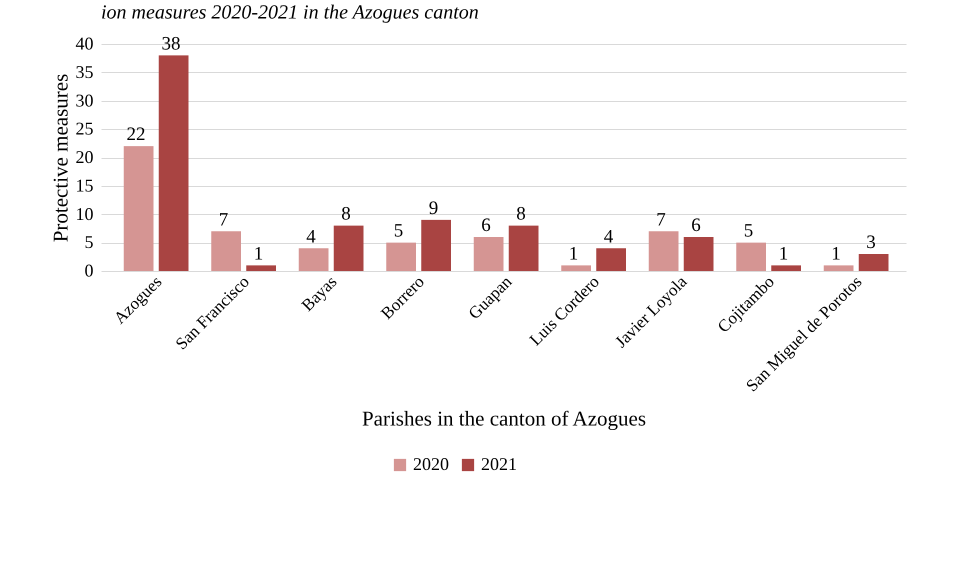 This screenshot has height=582, width=957. What do you see at coordinates (85, 185) in the screenshot?
I see `y-tick-label: 15` at bounding box center [85, 185].